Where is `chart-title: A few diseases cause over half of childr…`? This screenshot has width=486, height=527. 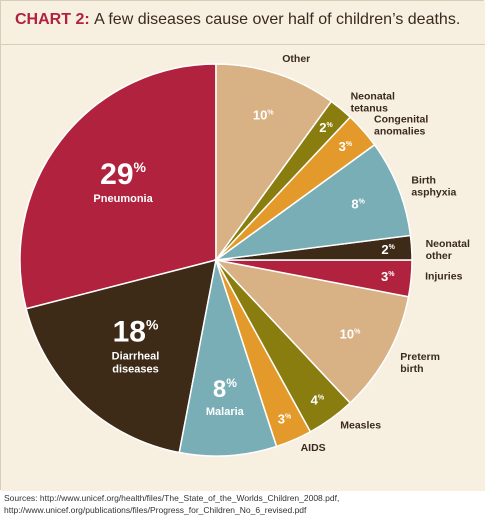 chart-title: A few diseases cause over half of childr… is located at coordinates (277, 19).